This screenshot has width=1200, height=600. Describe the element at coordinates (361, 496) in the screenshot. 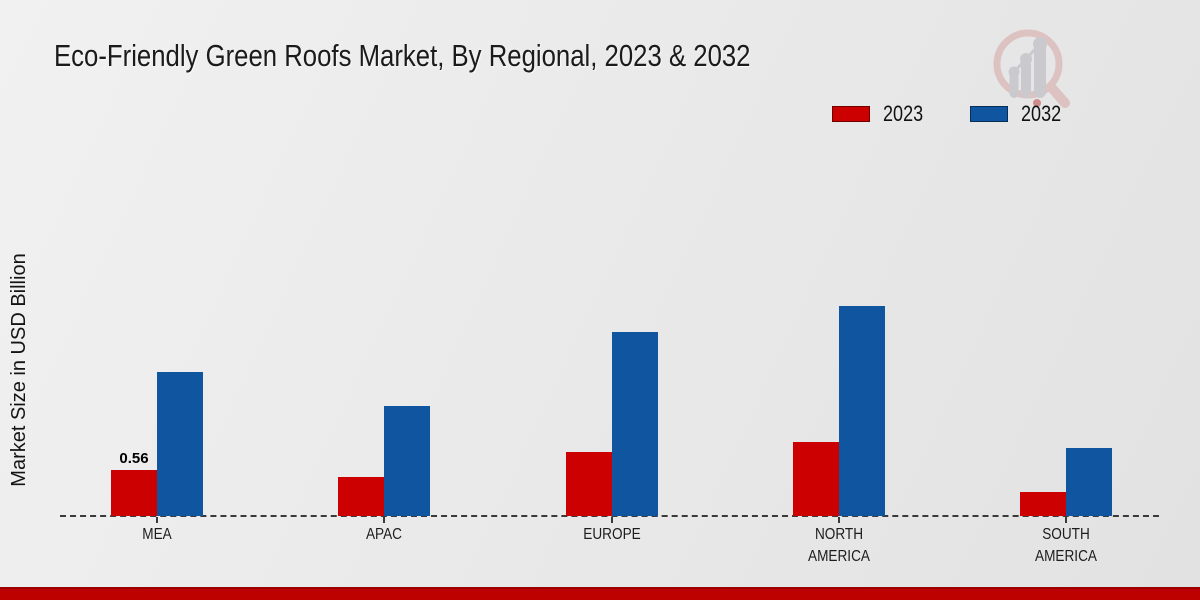

I see `bar-2023-apac` at that location.